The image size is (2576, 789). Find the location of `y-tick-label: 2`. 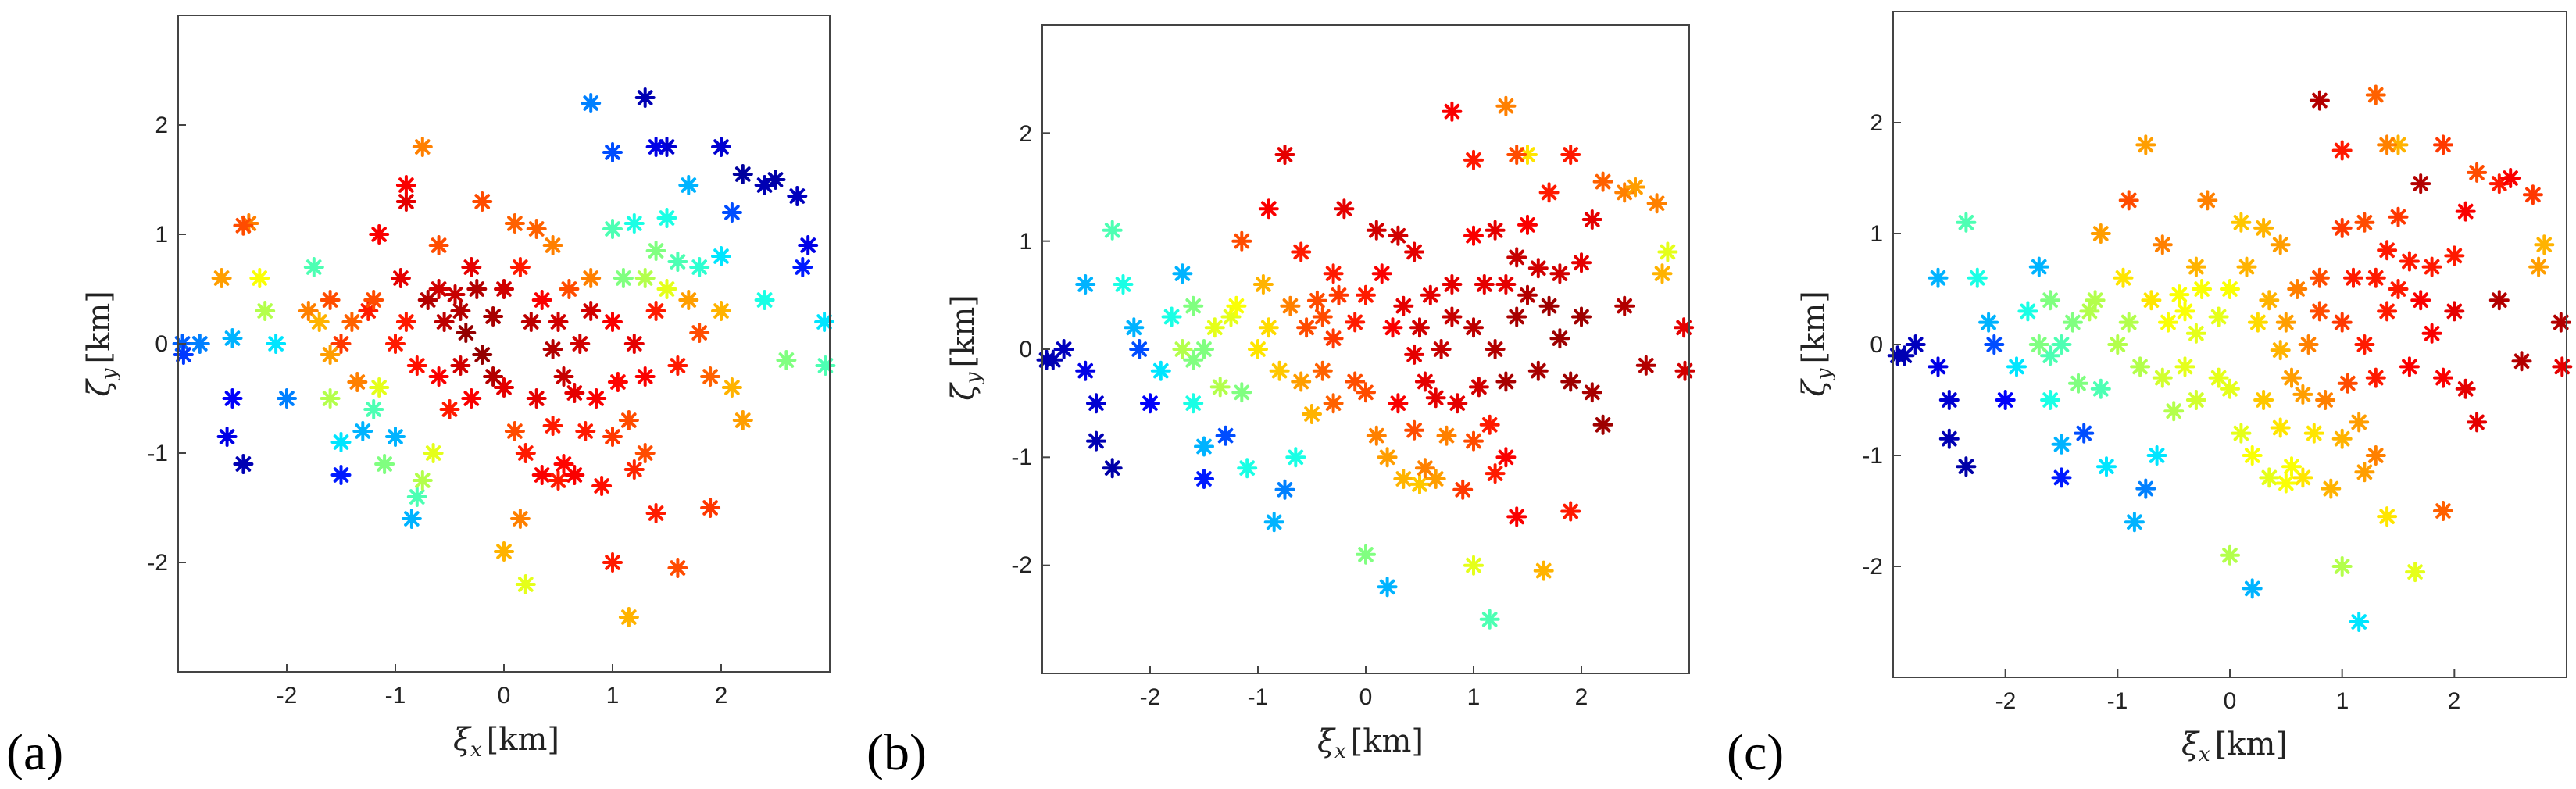

y-tick-label: 2 is located at coordinates (162, 125).